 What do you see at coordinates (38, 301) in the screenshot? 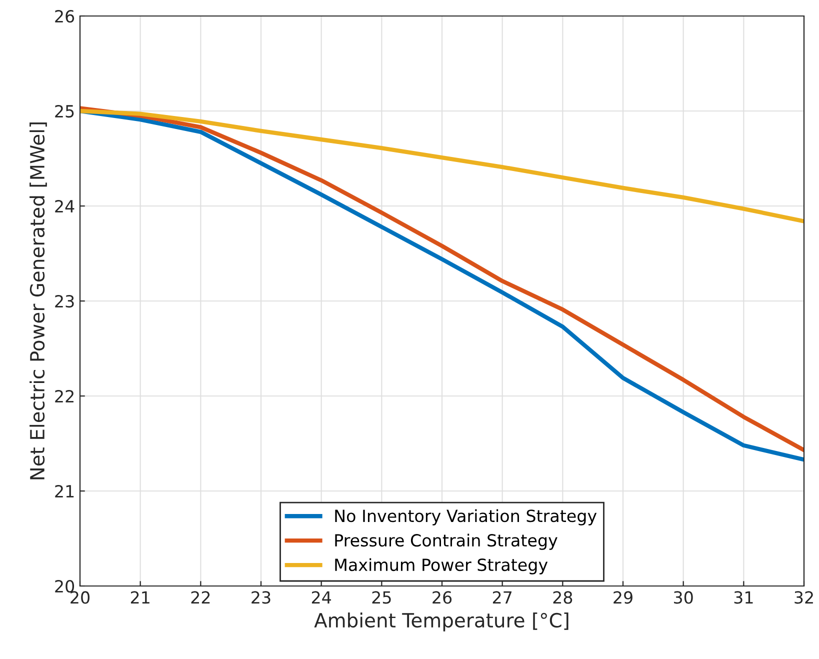
I see `y-axis-title: Net Electric Power Generated [MWel]` at bounding box center [38, 301].